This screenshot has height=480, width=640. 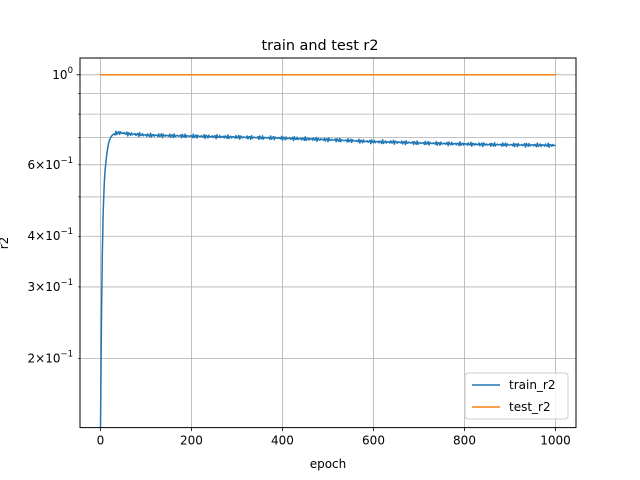 I want to click on x-axis-ticks: 0 200 400 600 800 1000, so click(x=334, y=437).